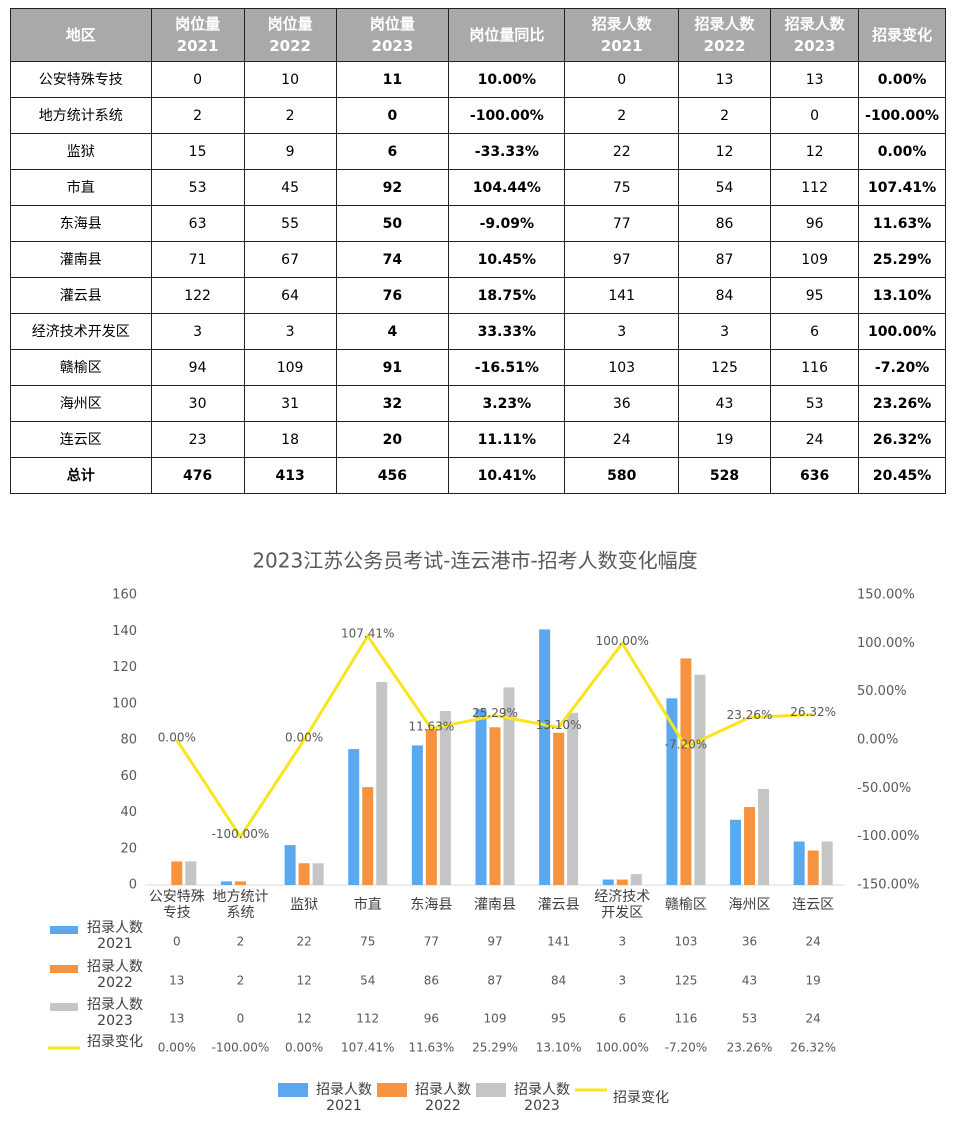  What do you see at coordinates (902, 115) in the screenshot?
I see `table-cell: -100.00%` at bounding box center [902, 115].